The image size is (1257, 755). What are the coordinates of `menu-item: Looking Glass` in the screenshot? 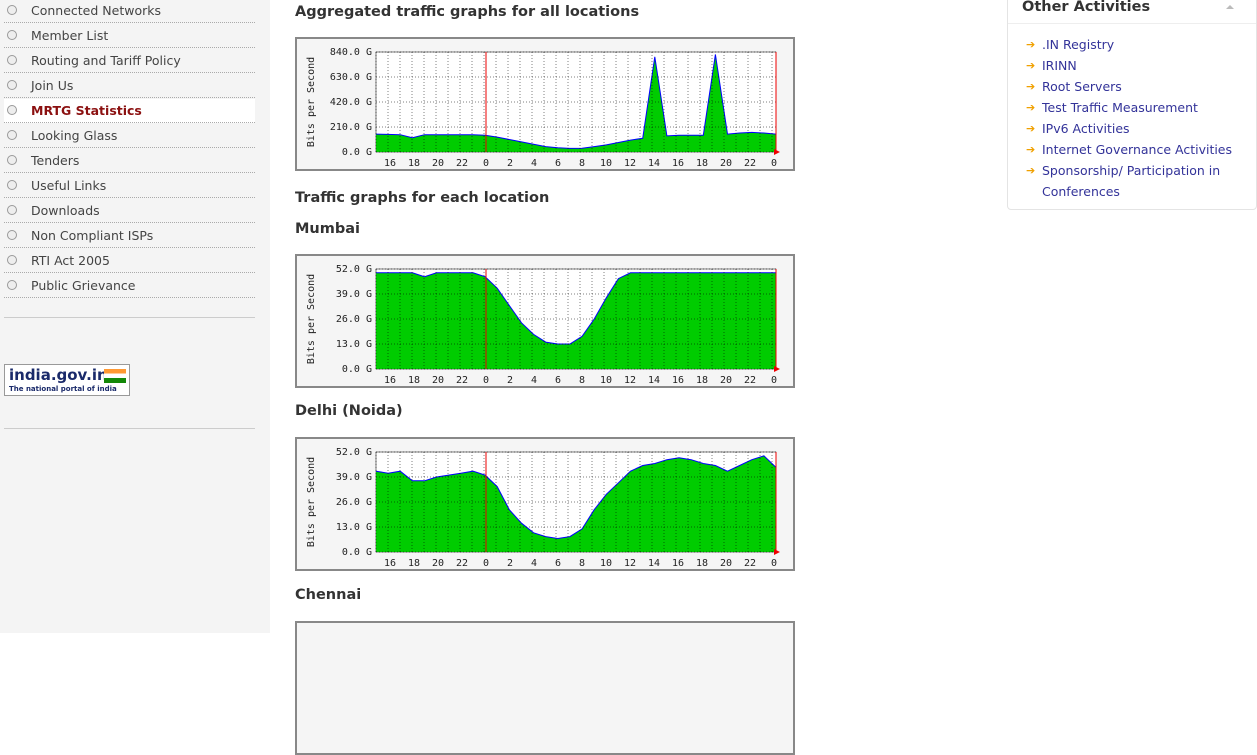 It's located at (129, 136).